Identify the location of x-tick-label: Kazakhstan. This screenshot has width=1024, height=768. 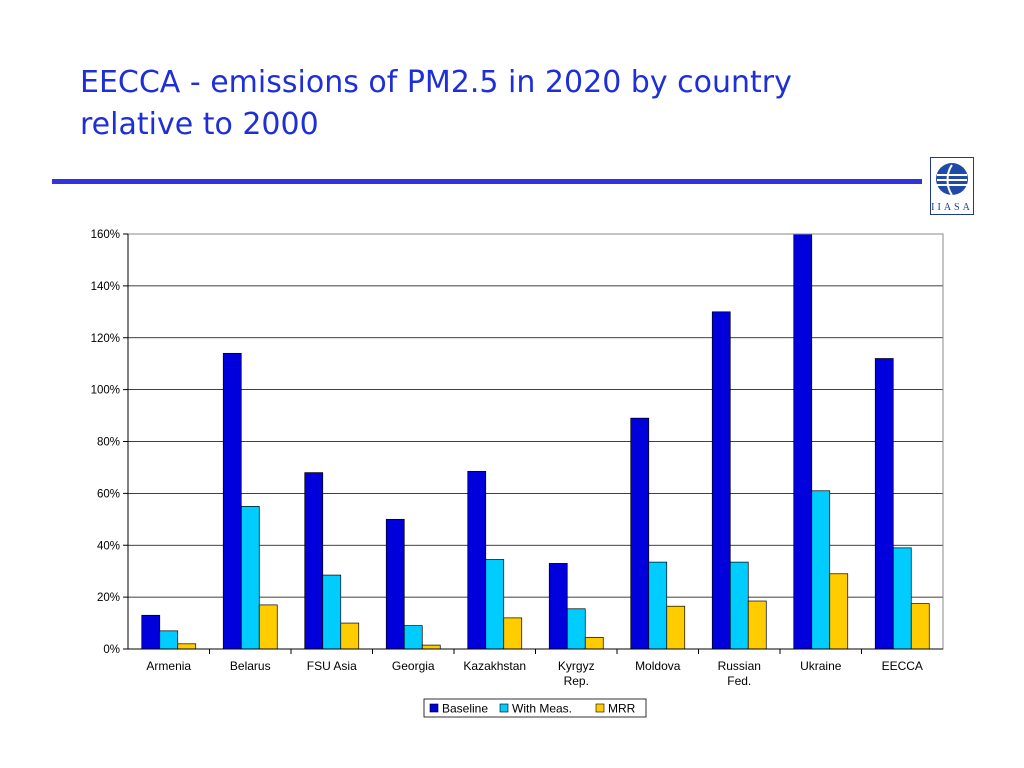
(494, 666).